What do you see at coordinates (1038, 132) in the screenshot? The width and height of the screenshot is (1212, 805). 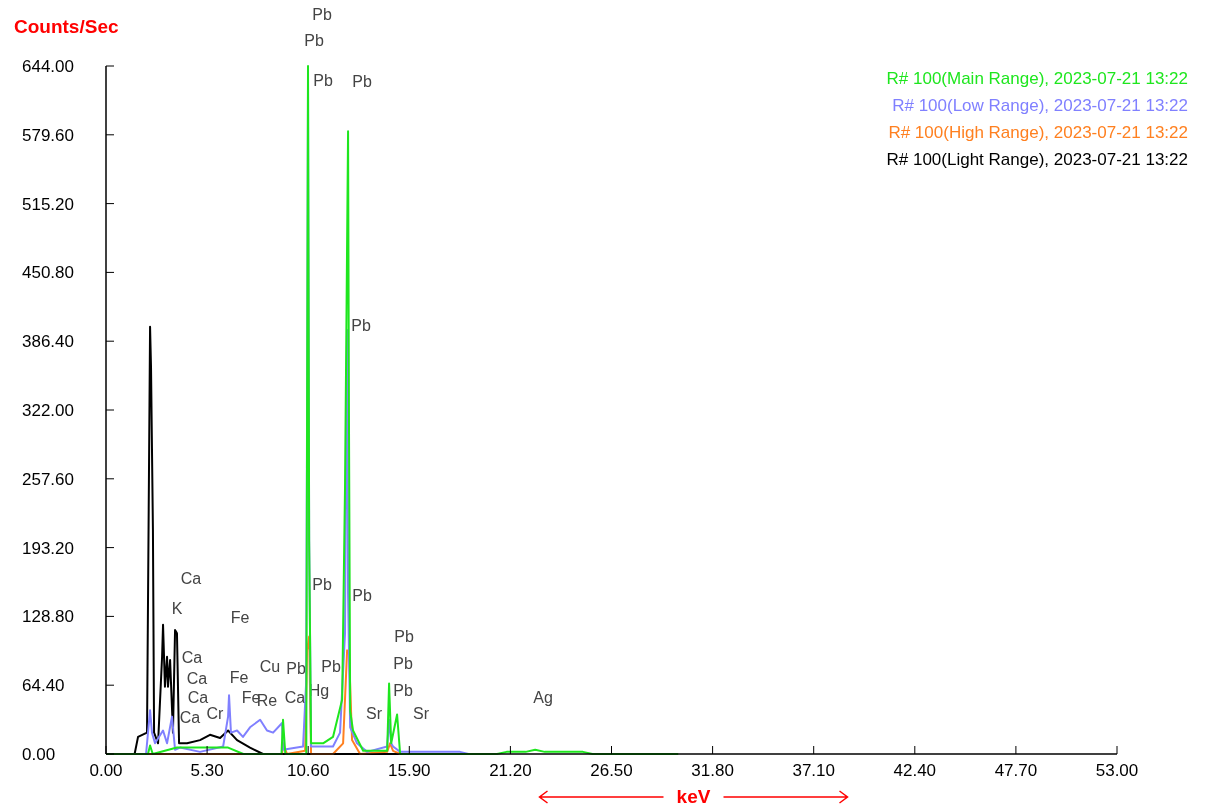 I see `text: R# 100(High Range), 2023-07-21 13:22` at bounding box center [1038, 132].